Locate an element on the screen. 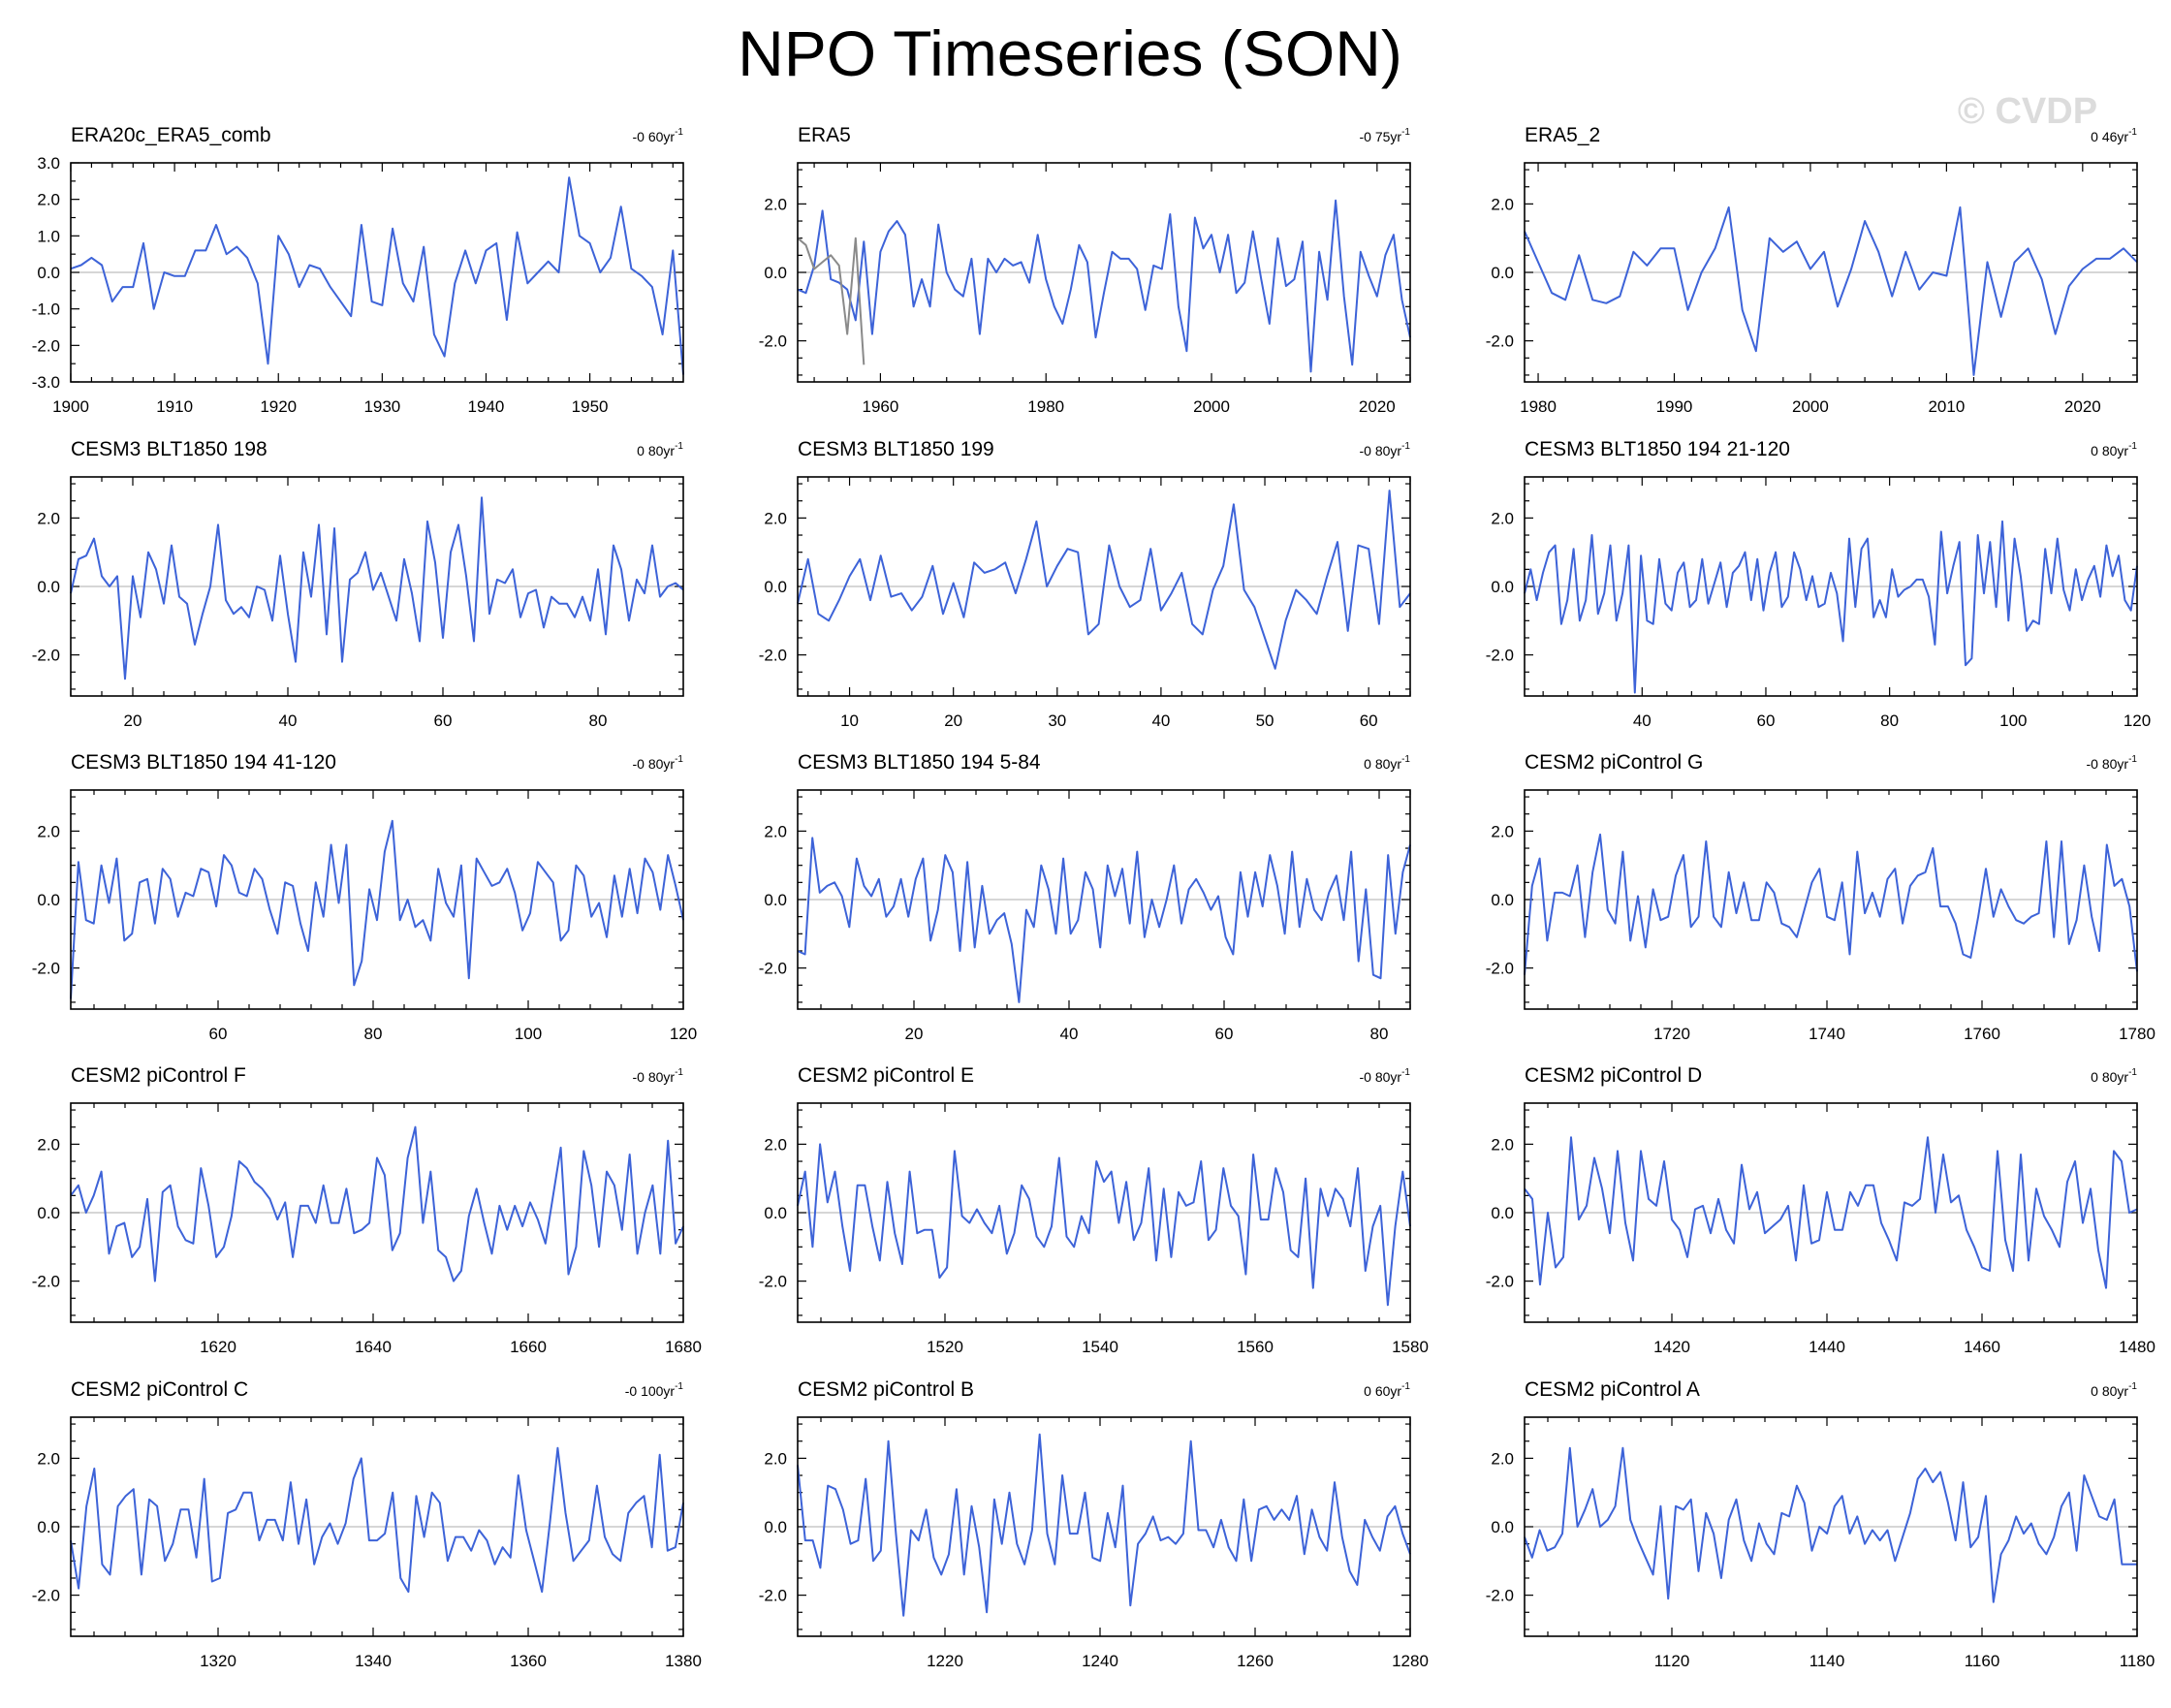 This screenshot has height=1708, width=2171. x-tick-label: 1990 is located at coordinates (1674, 406).